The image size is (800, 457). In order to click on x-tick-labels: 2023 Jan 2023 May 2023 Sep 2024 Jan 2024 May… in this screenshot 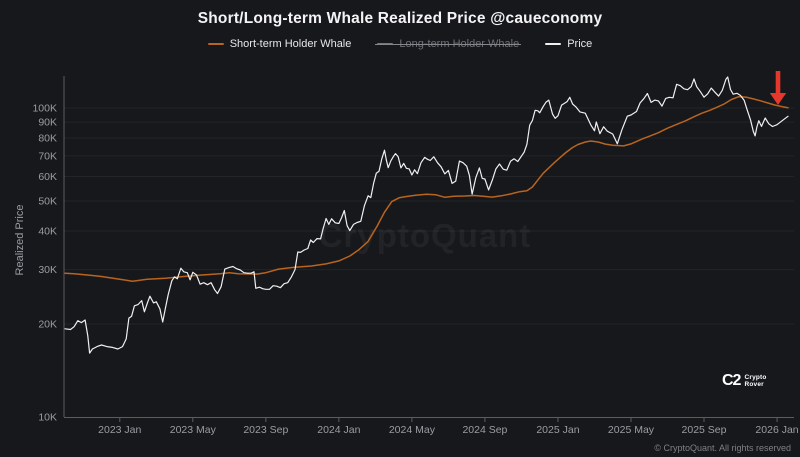, I will do `click(448, 430)`.